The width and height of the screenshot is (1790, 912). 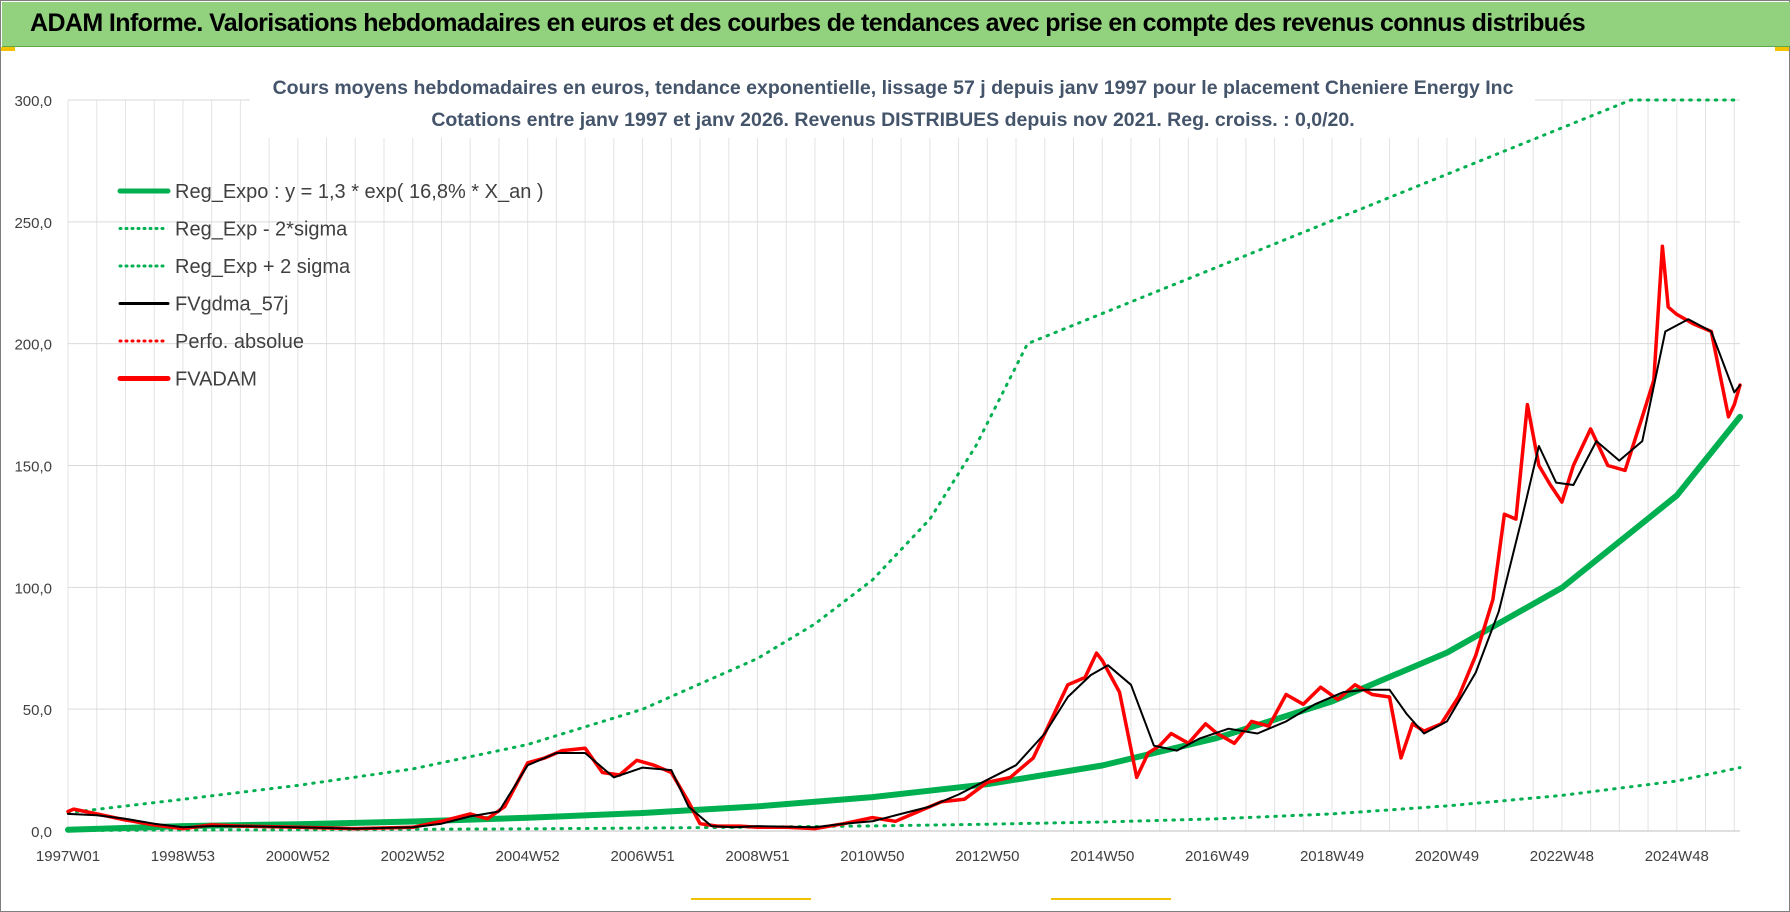 What do you see at coordinates (239, 342) in the screenshot?
I see `legend-label: Perfo. absolue` at bounding box center [239, 342].